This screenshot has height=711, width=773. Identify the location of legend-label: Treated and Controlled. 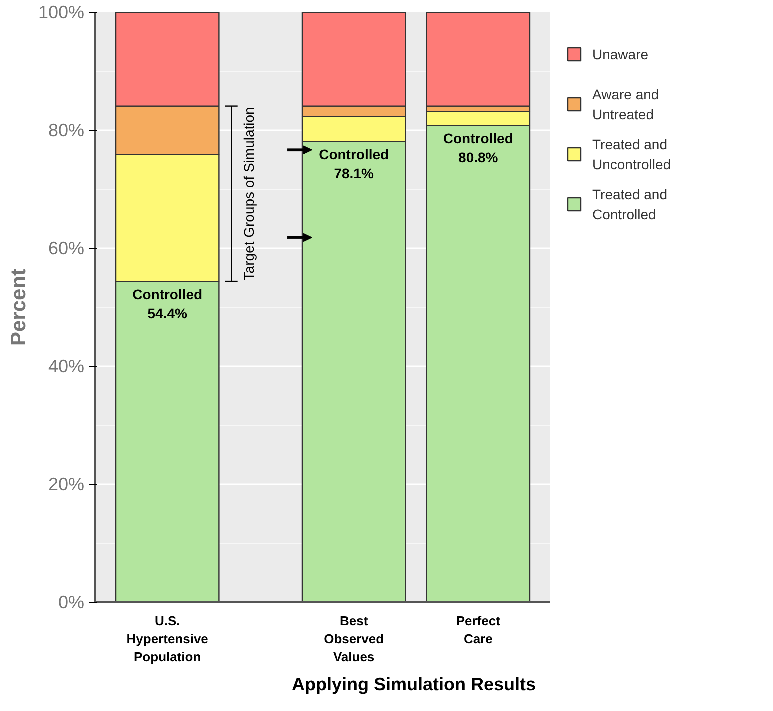
(630, 204).